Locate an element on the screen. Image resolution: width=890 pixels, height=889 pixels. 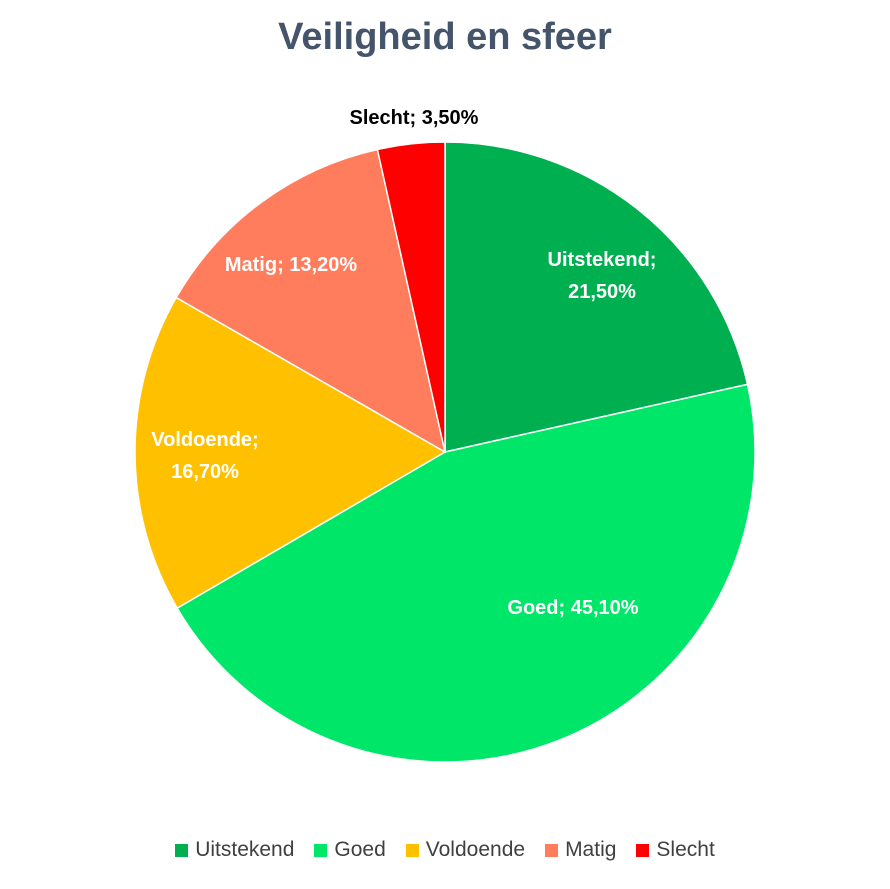
legend-swatch-goed is located at coordinates (321, 850).